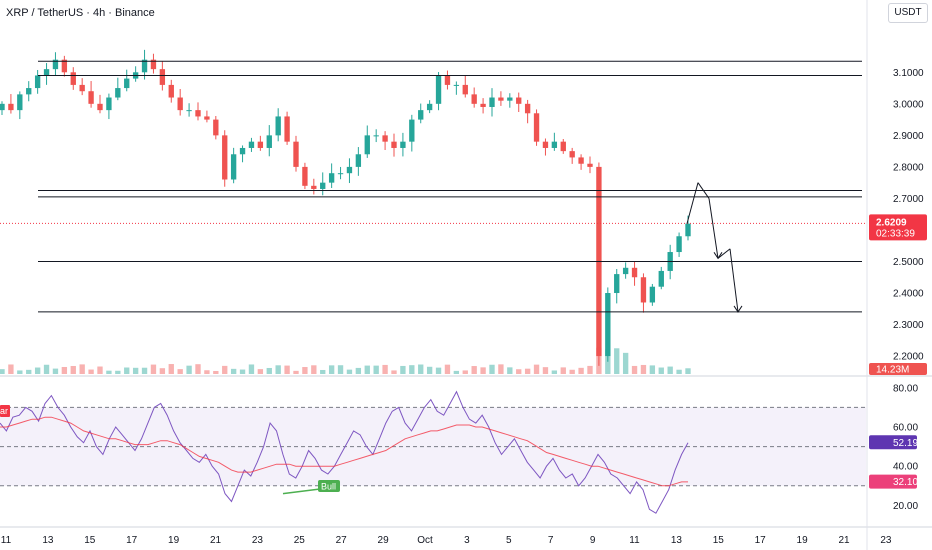  I want to click on rsi-ma-line, so click(344, 451).